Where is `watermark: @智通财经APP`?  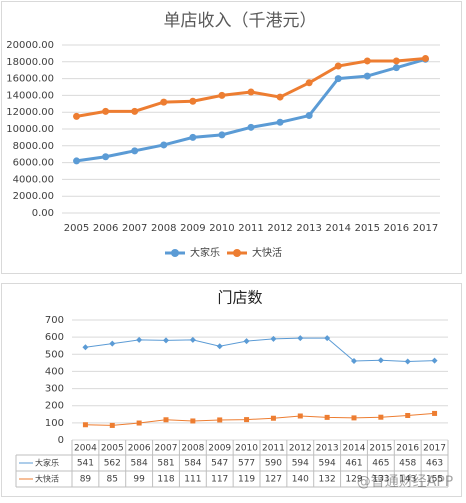
watermark: @智通财经APP is located at coordinates (405, 482).